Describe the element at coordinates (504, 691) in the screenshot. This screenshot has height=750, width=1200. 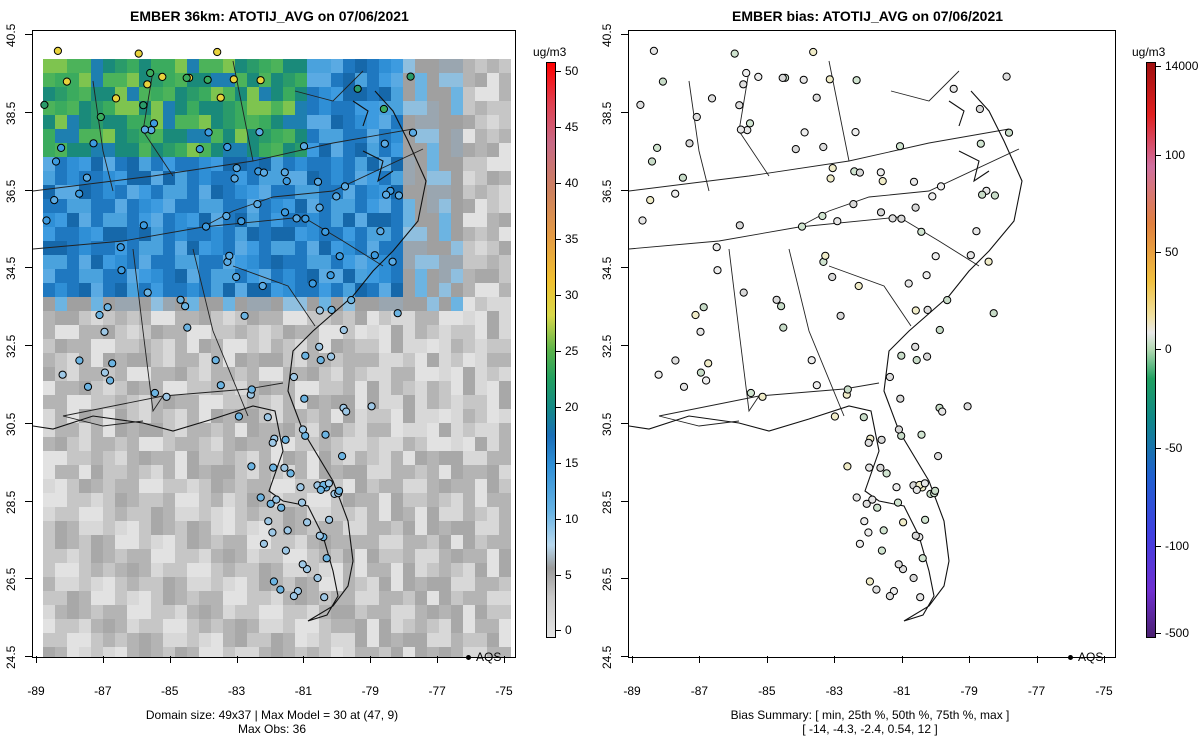
I see `left-x-tick-label: -75` at that location.